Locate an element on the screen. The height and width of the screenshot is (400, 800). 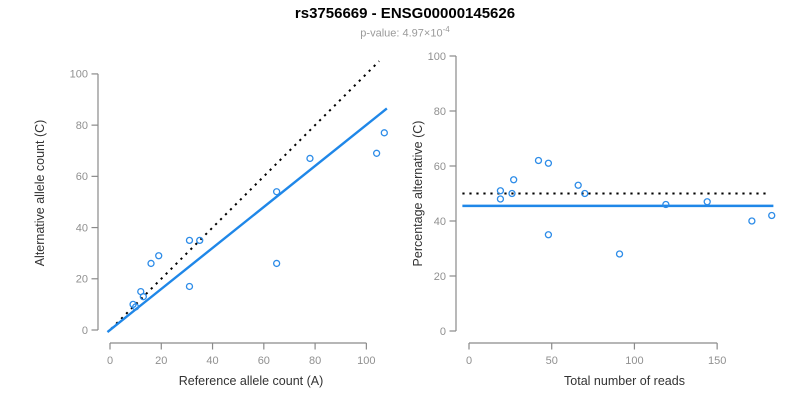
y-axis-title: Percentage alternative (C) is located at coordinates (418, 194).